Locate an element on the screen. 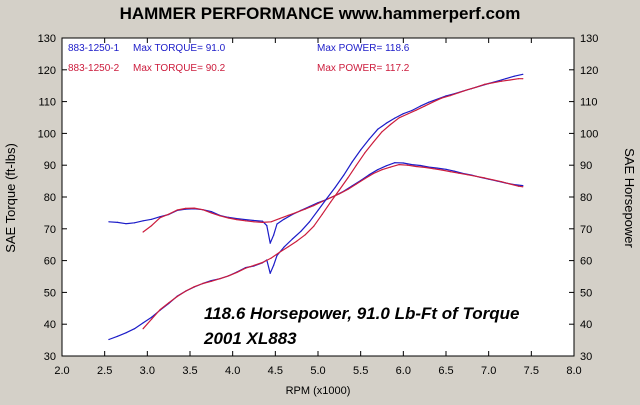 The height and width of the screenshot is (405, 640). y-tick-label-right: 50 is located at coordinates (586, 293).